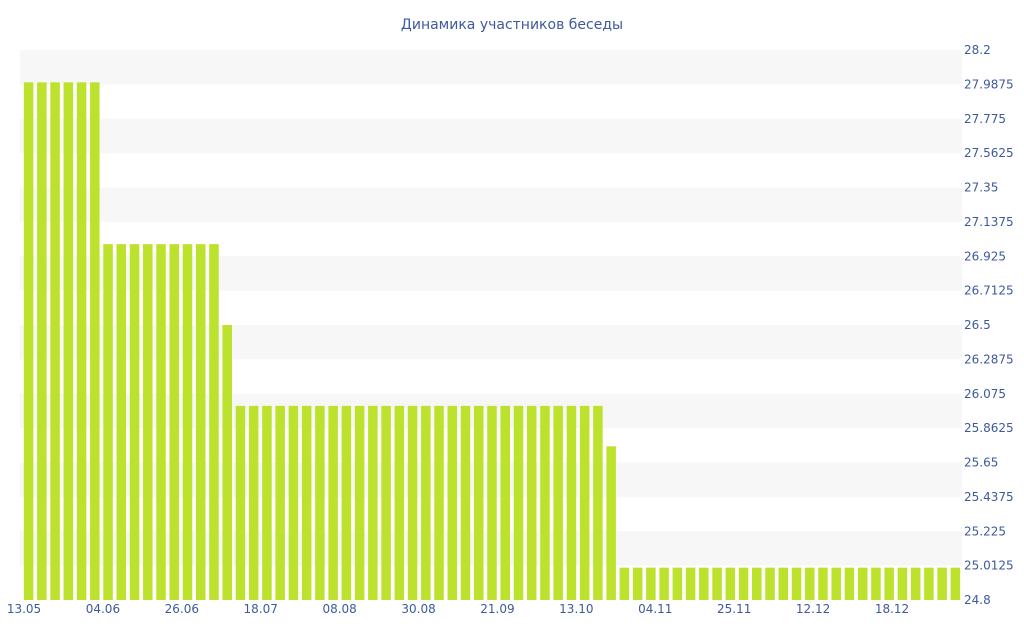 The width and height of the screenshot is (1024, 640). What do you see at coordinates (261, 609) in the screenshot?
I see `x-tick-label: 18.07` at bounding box center [261, 609].